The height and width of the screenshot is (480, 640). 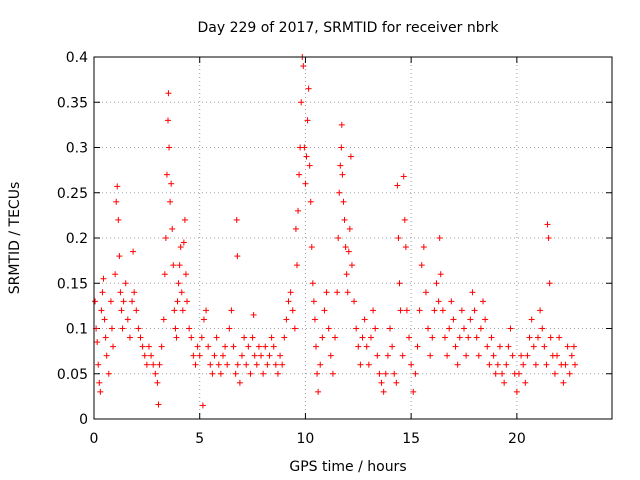 What do you see at coordinates (199, 439) in the screenshot?
I see `x-tick-label: 5` at bounding box center [199, 439].